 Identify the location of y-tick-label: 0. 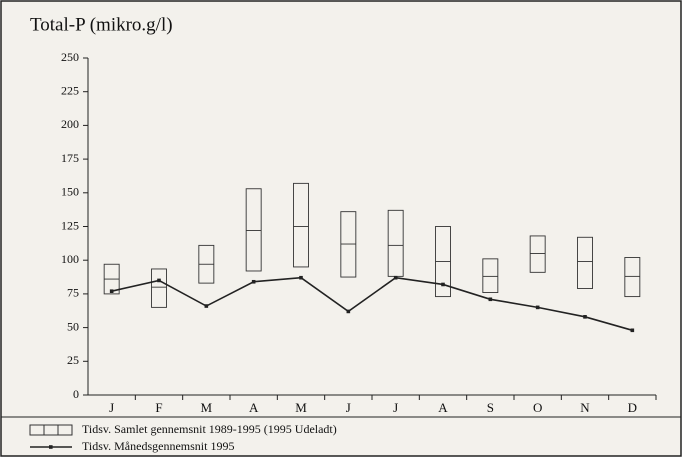
(76, 394).